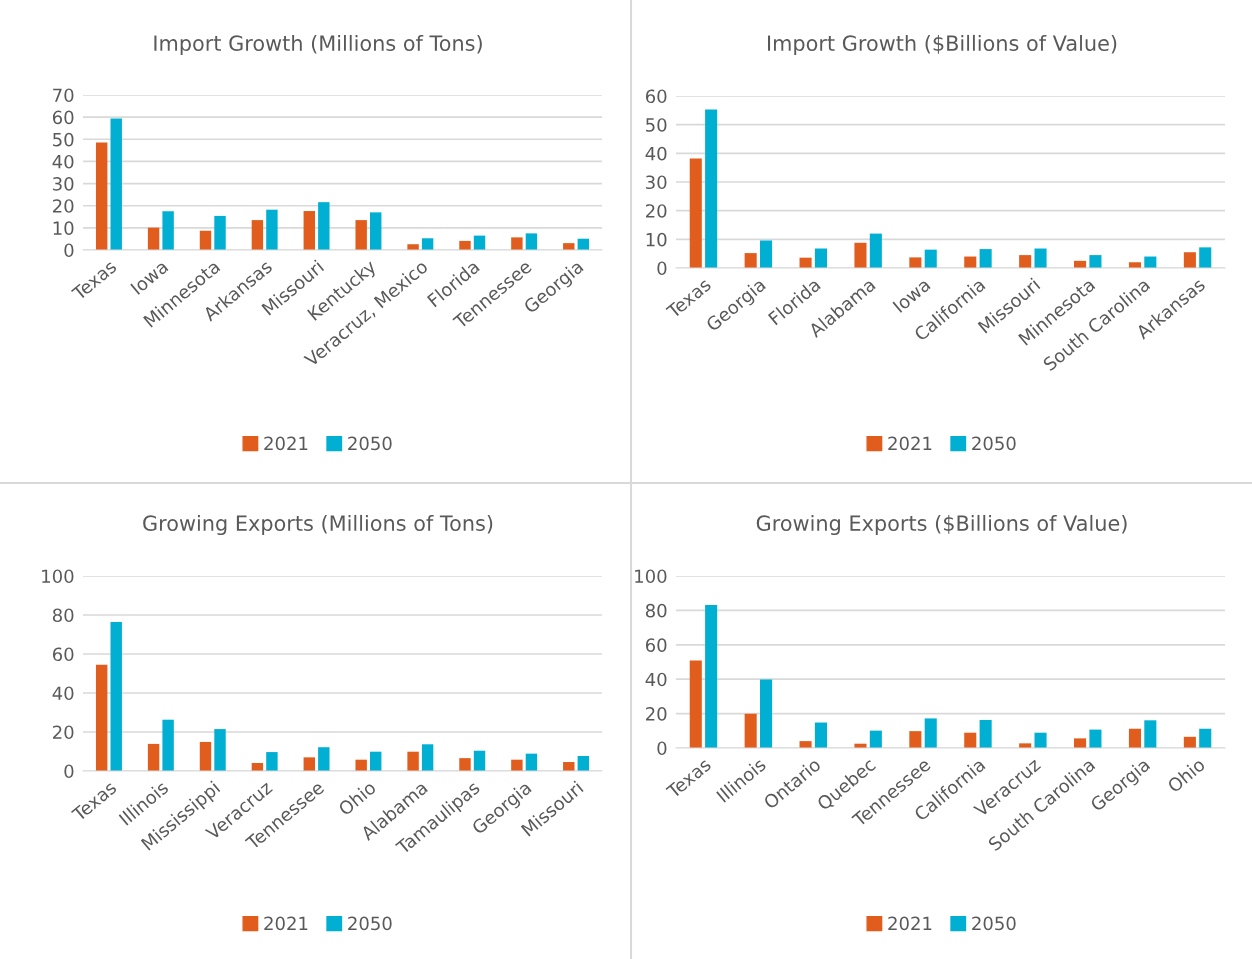 This screenshot has width=1252, height=959. I want to click on x-tick-label: Ohio, so click(1186, 775).